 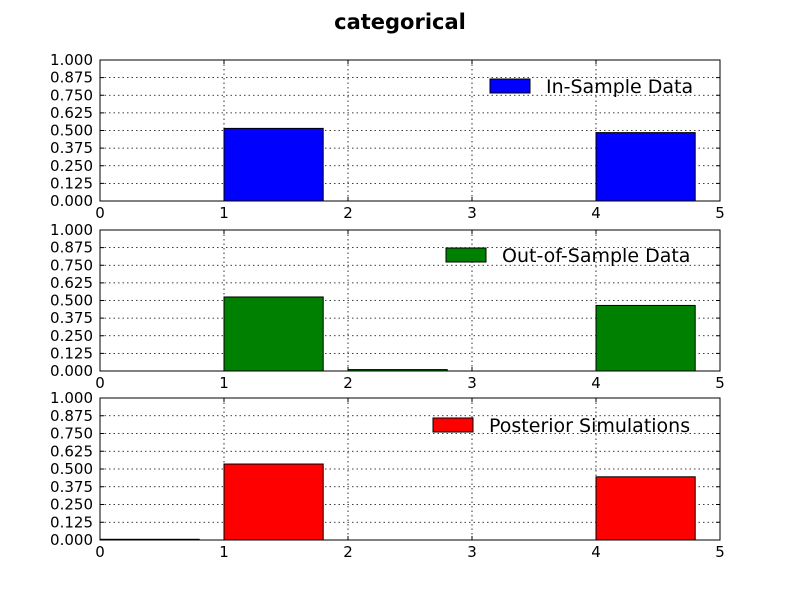 What do you see at coordinates (589, 426) in the screenshot?
I see `legend-label: Posterior Simulations` at bounding box center [589, 426].